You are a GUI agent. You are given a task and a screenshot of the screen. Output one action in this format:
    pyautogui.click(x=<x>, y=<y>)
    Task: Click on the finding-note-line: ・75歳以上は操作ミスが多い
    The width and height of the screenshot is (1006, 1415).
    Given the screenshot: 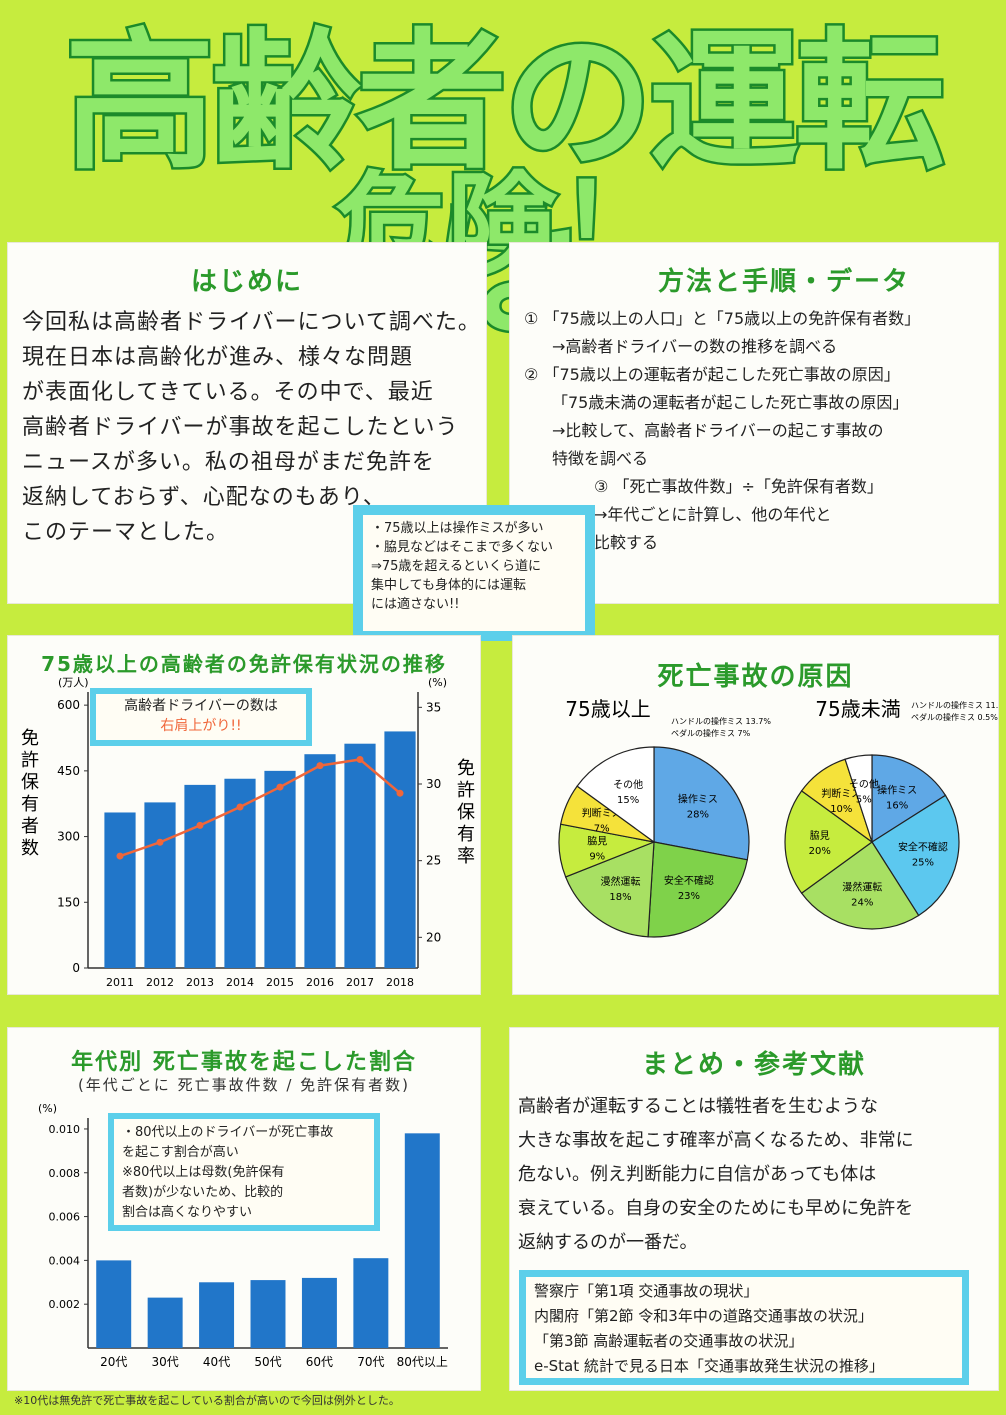 What is the action you would take?
    pyautogui.click(x=457, y=528)
    